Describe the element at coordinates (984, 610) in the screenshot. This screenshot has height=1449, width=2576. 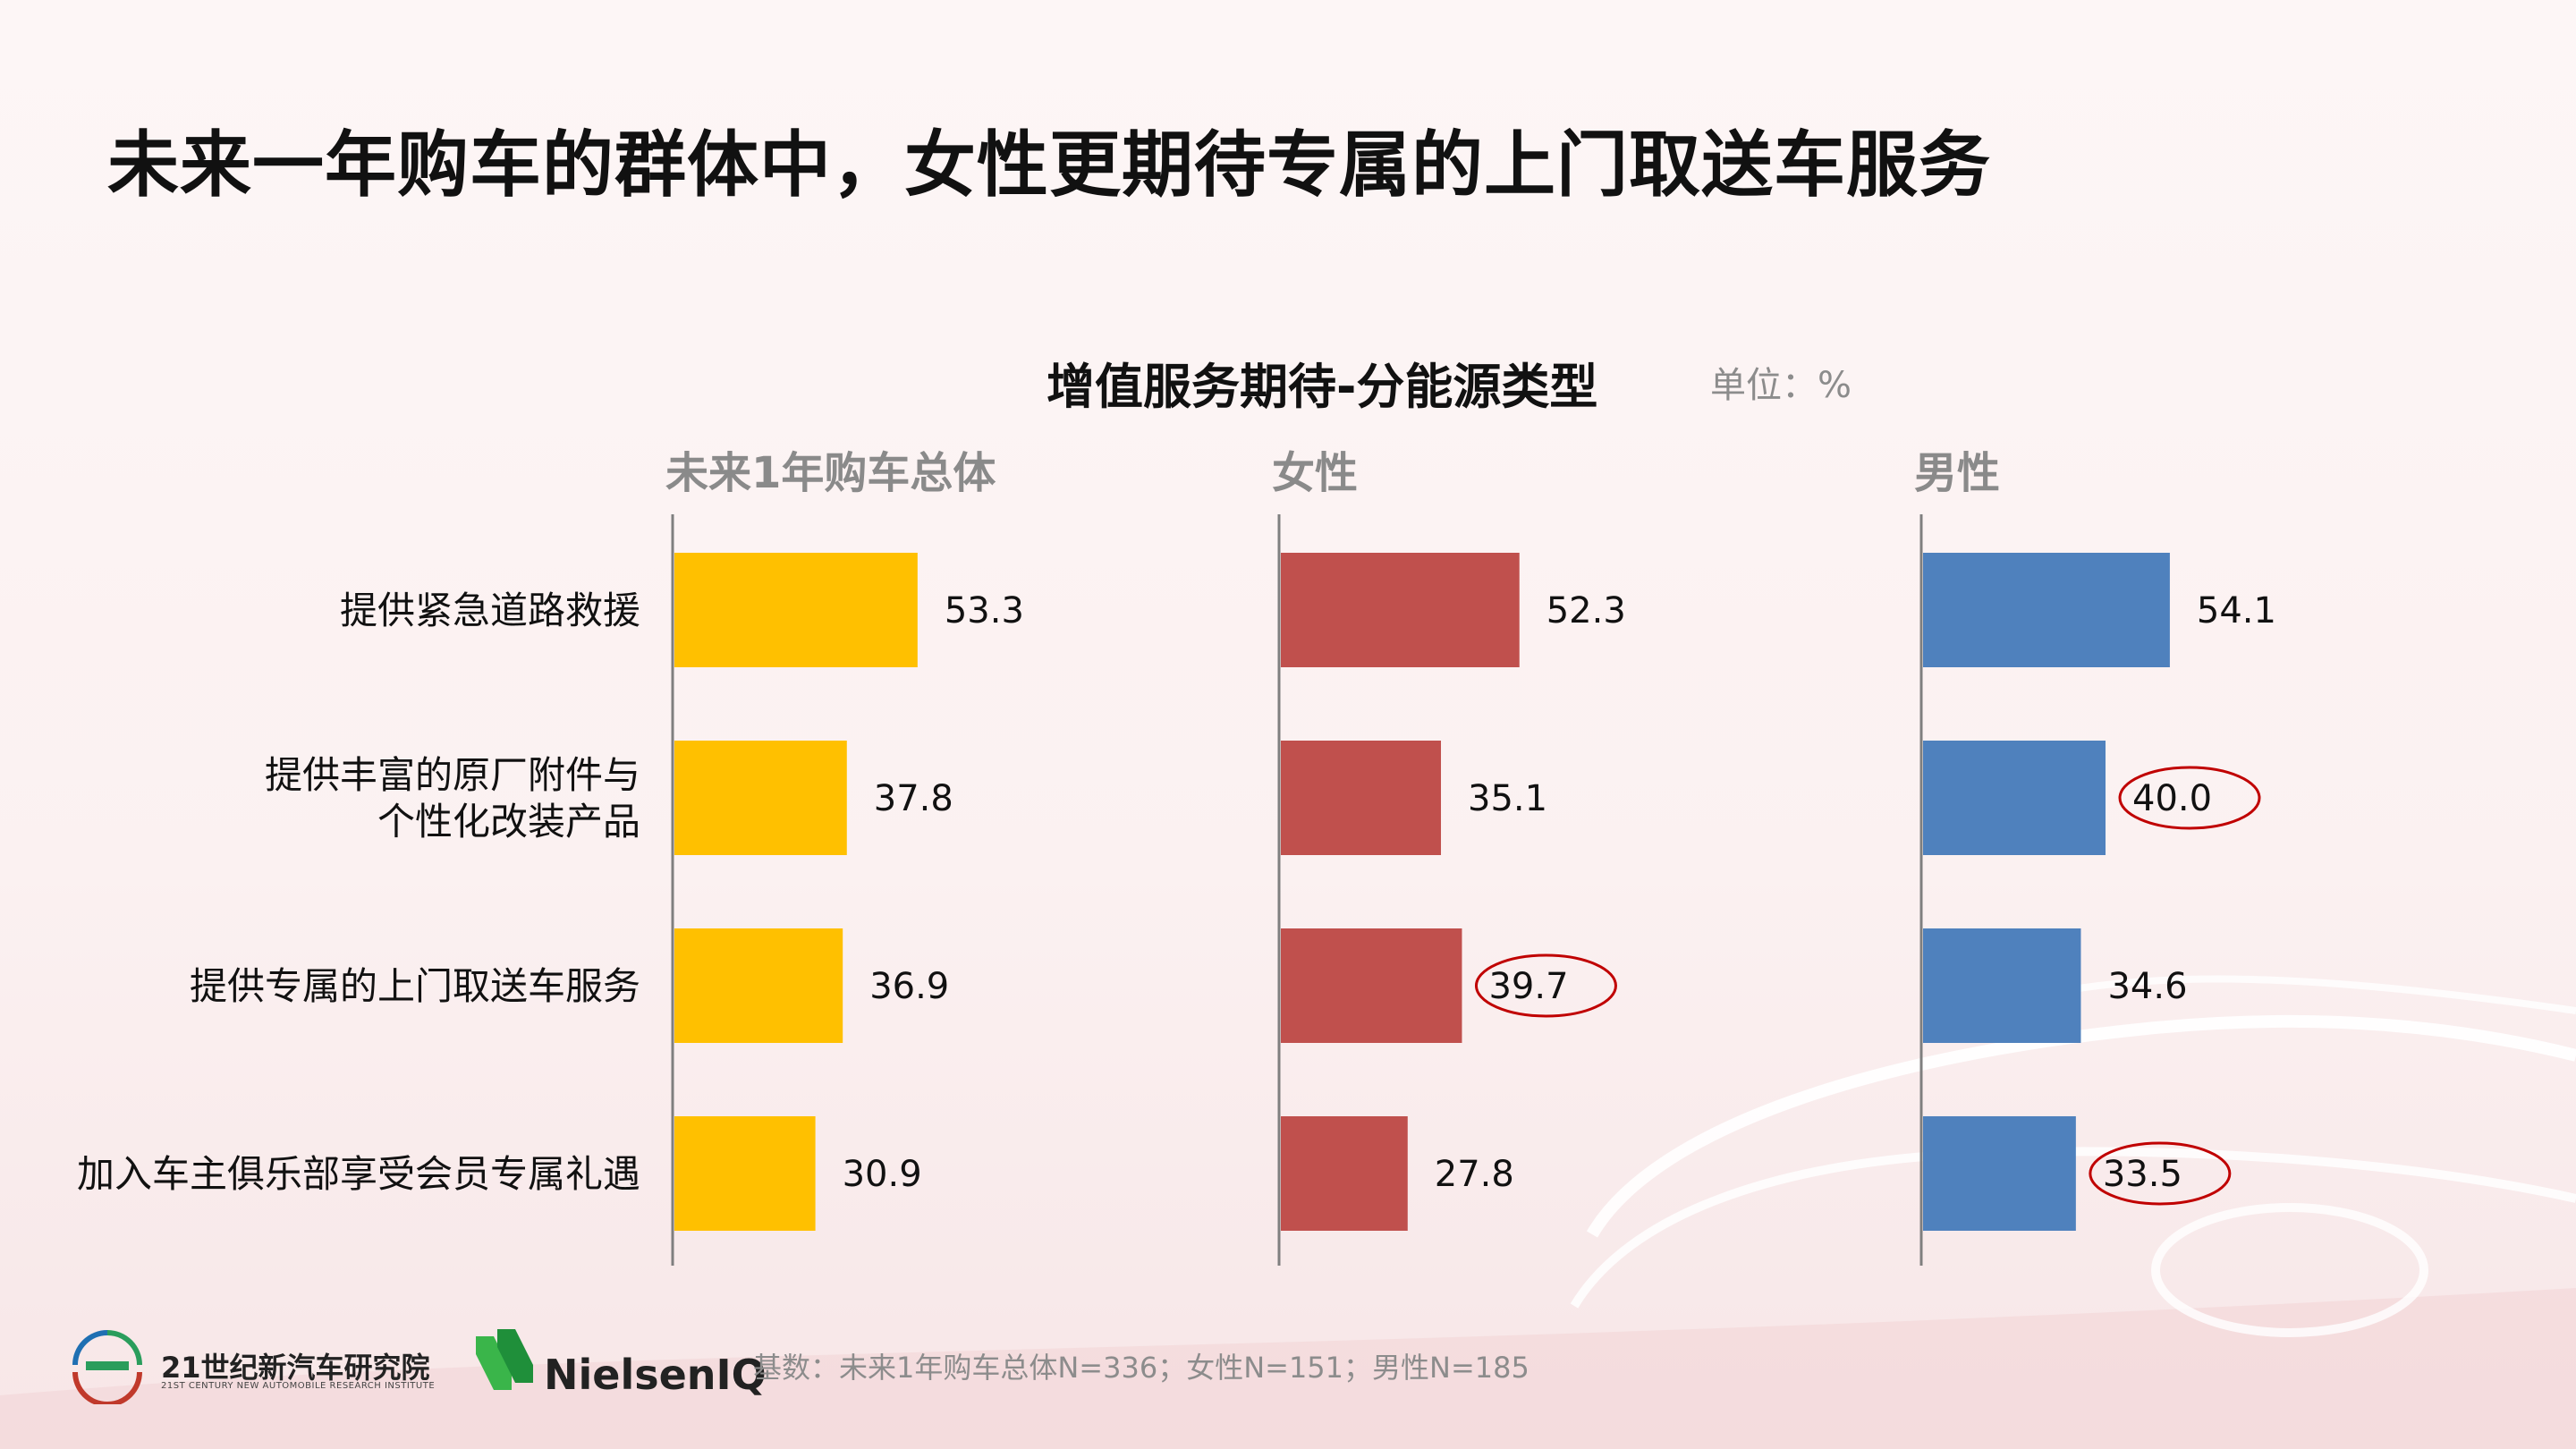
I see `data-label: 53.3` at that location.